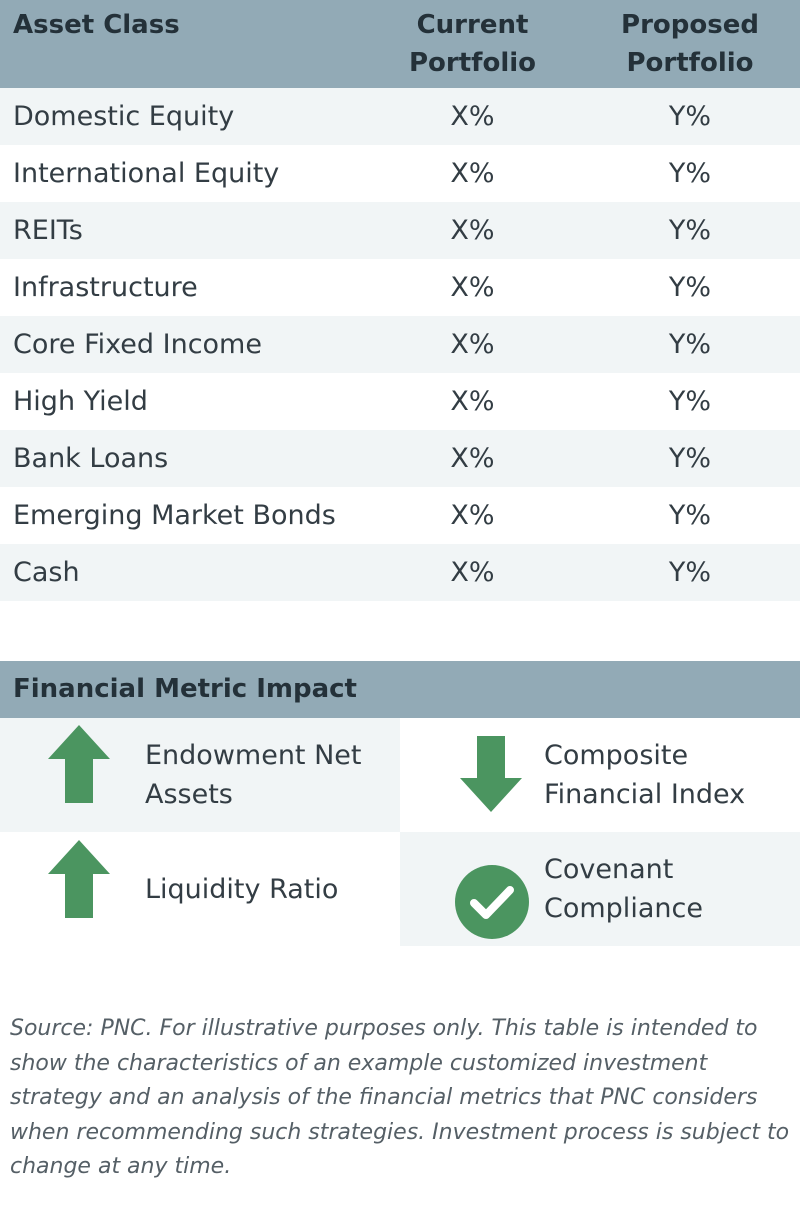 Image resolution: width=800 pixels, height=1207 pixels. I want to click on asset-class-cell: Domestic Equity, so click(124, 116).